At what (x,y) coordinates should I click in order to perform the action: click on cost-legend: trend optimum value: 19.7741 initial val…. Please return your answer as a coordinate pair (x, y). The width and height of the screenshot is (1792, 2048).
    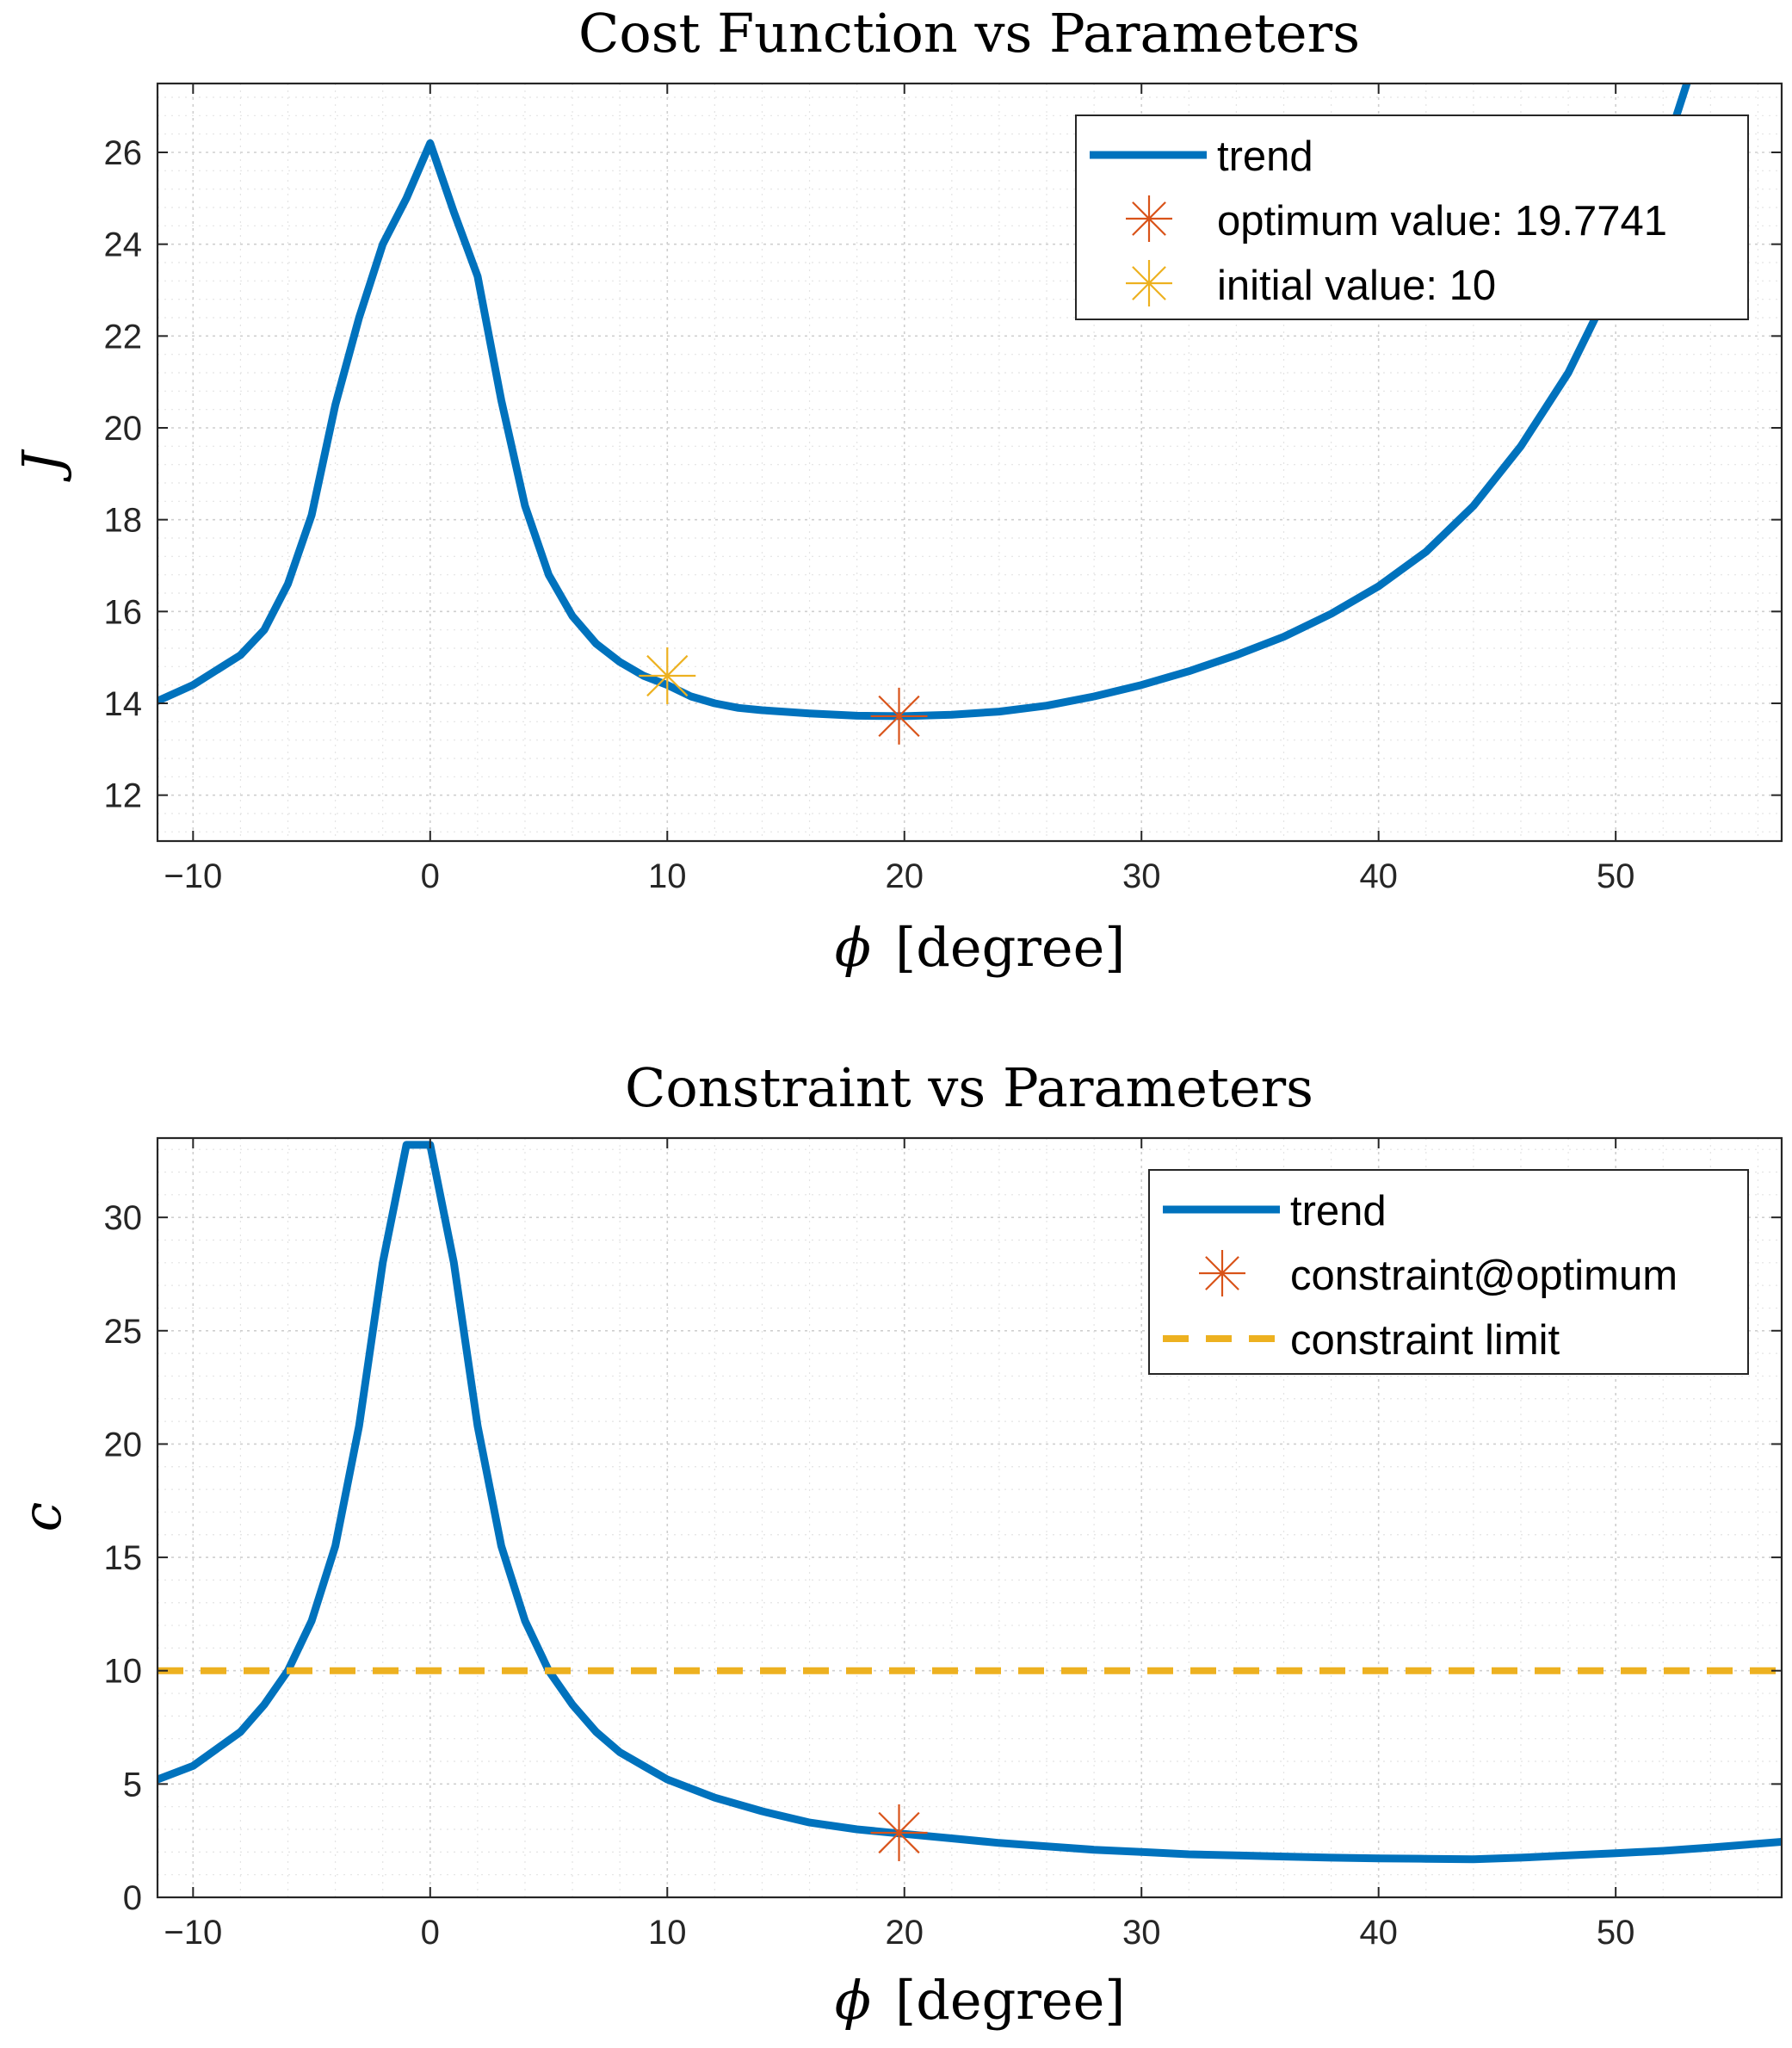
    Looking at the image, I should click on (1412, 217).